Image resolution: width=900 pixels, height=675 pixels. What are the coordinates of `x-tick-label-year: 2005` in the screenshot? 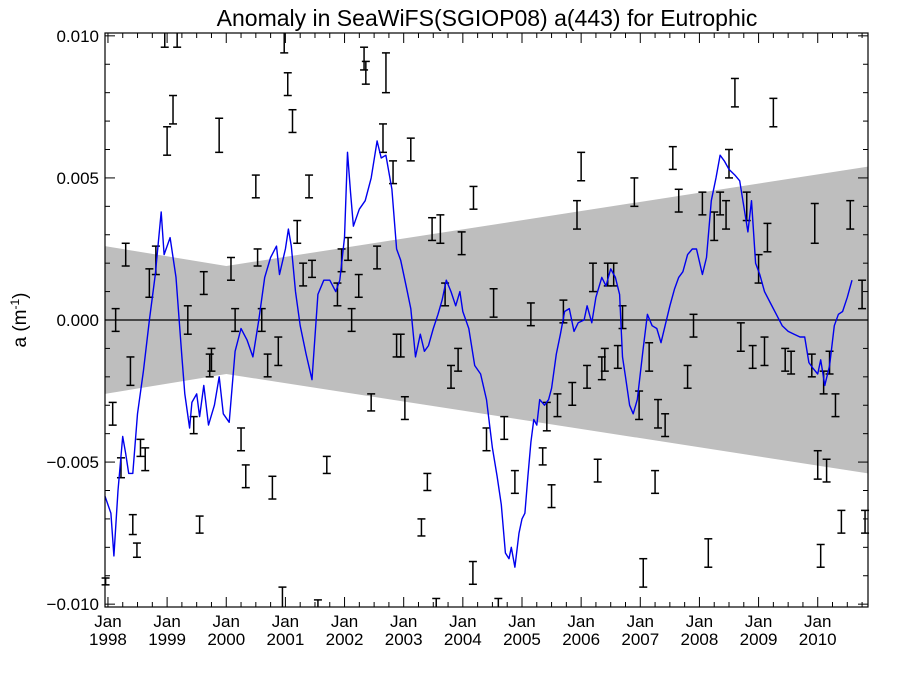 It's located at (522, 639).